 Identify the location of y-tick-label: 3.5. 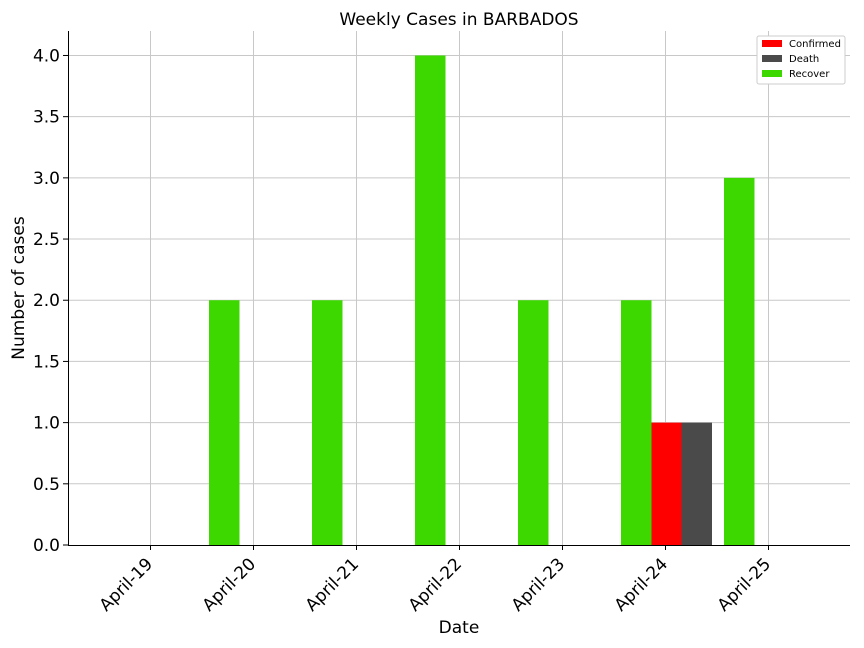
(46, 118).